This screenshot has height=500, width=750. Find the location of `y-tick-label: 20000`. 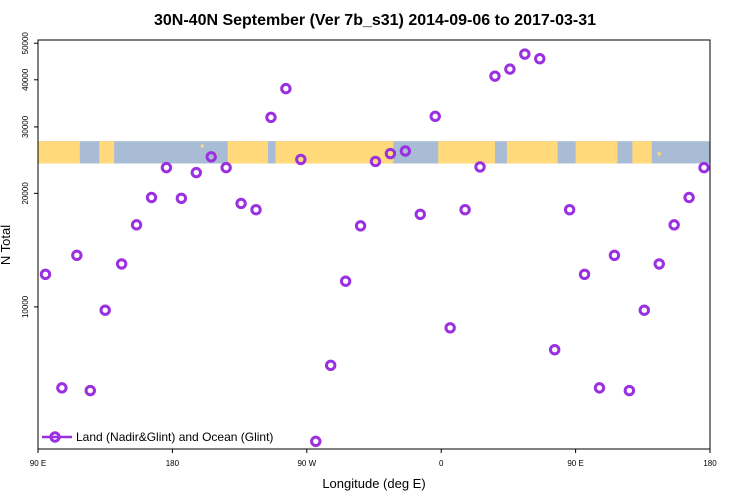

y-tick-label: 20000 is located at coordinates (25, 193).